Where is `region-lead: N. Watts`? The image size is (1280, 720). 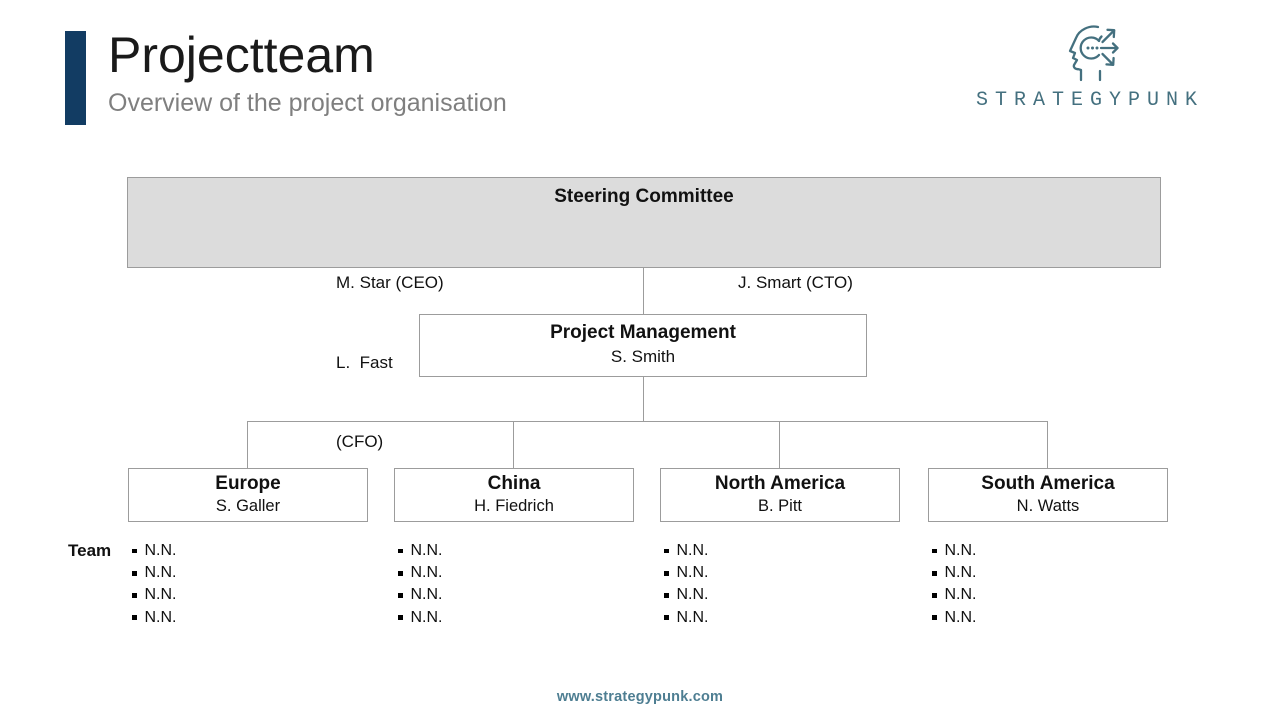 region-lead: N. Watts is located at coordinates (1048, 506).